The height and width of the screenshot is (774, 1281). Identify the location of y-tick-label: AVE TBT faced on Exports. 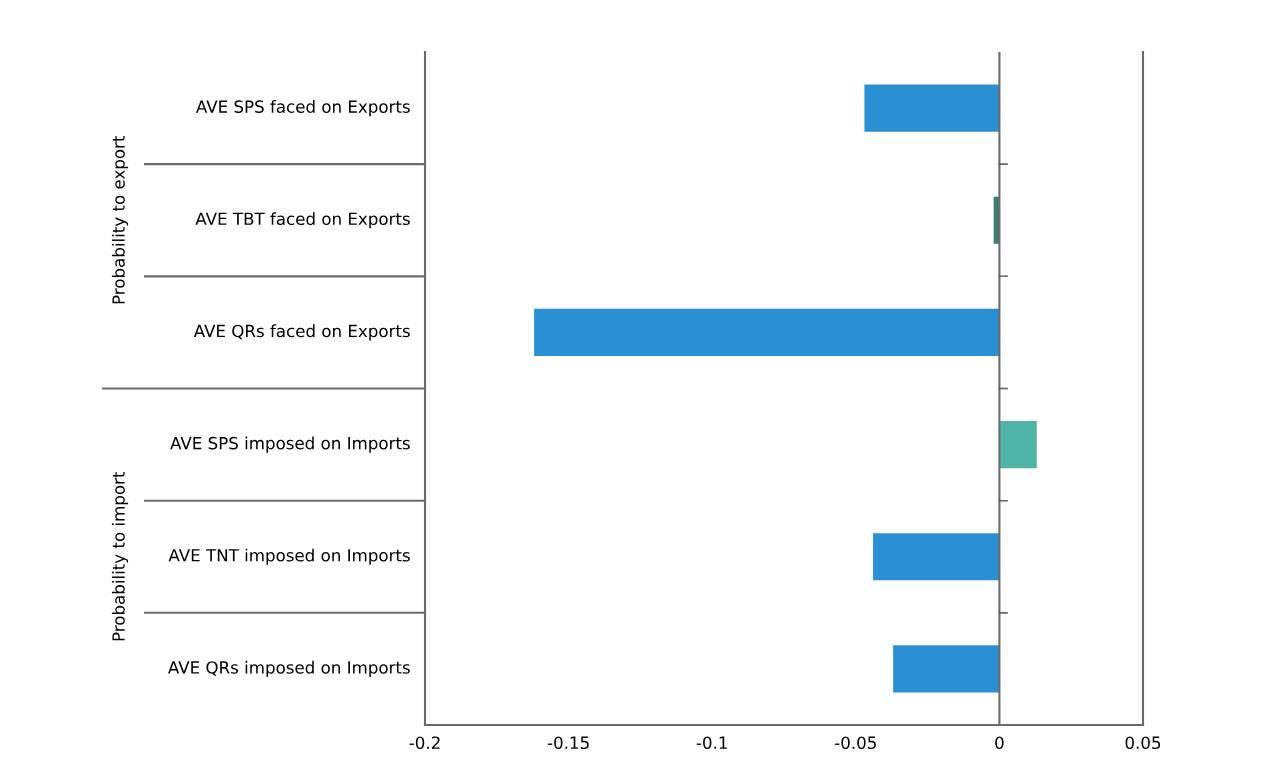
(302, 220).